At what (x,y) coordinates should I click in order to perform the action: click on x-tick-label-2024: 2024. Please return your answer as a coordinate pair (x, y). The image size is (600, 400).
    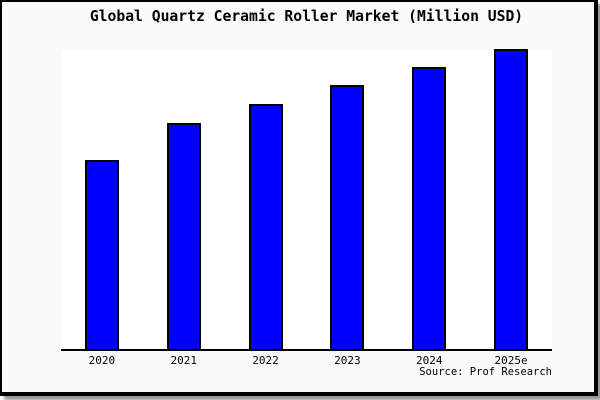
    Looking at the image, I should click on (429, 360).